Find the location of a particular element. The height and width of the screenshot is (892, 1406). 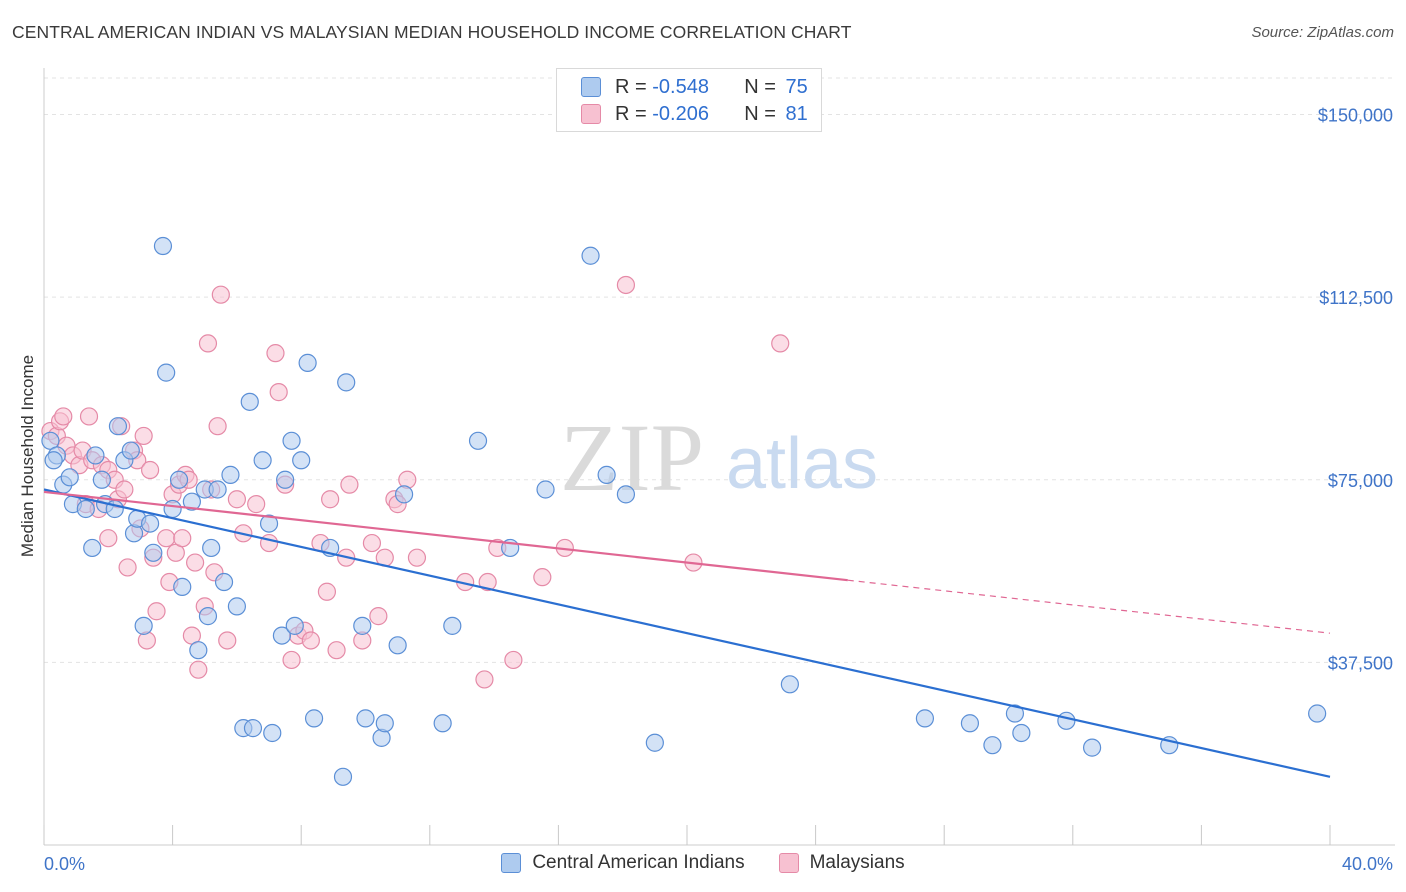

legend-r-value: -0.548 is located at coordinates (680, 86).